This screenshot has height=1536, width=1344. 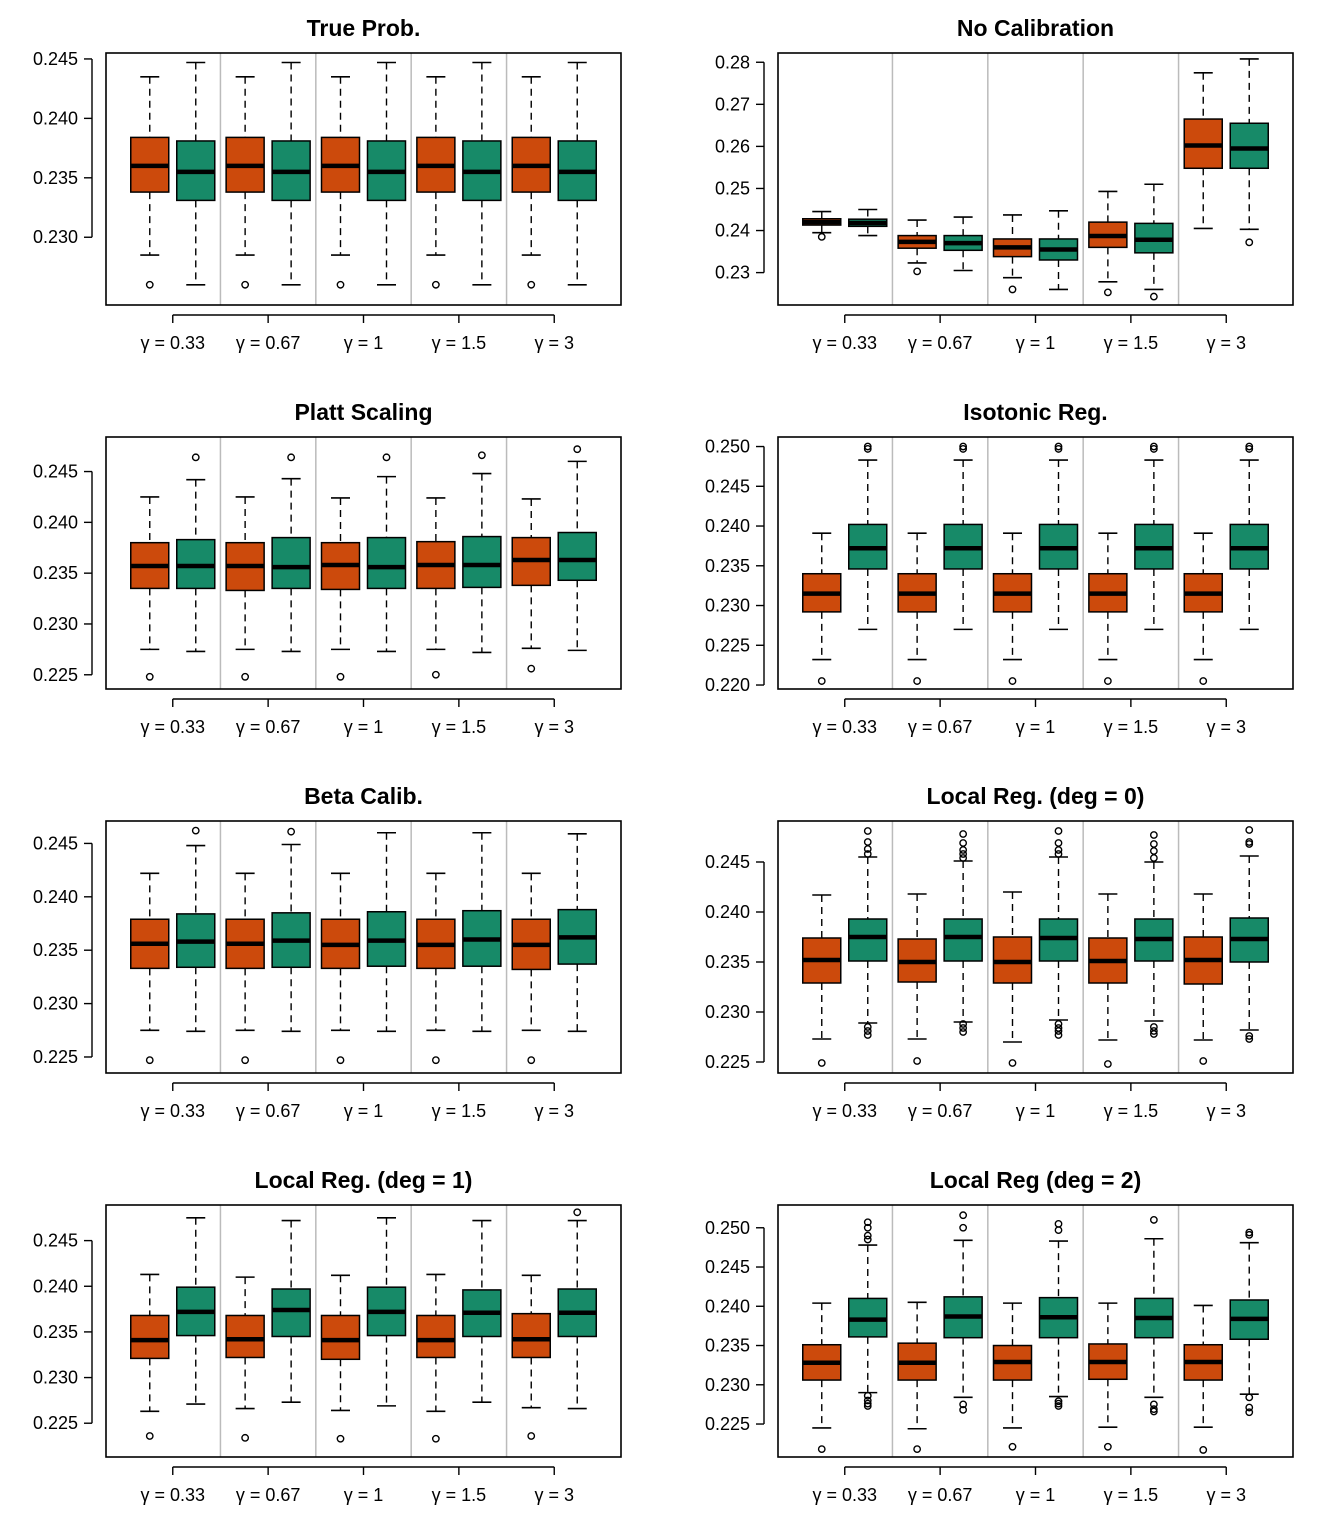 What do you see at coordinates (727, 685) in the screenshot?
I see `y-tick-label: 0.220` at bounding box center [727, 685].